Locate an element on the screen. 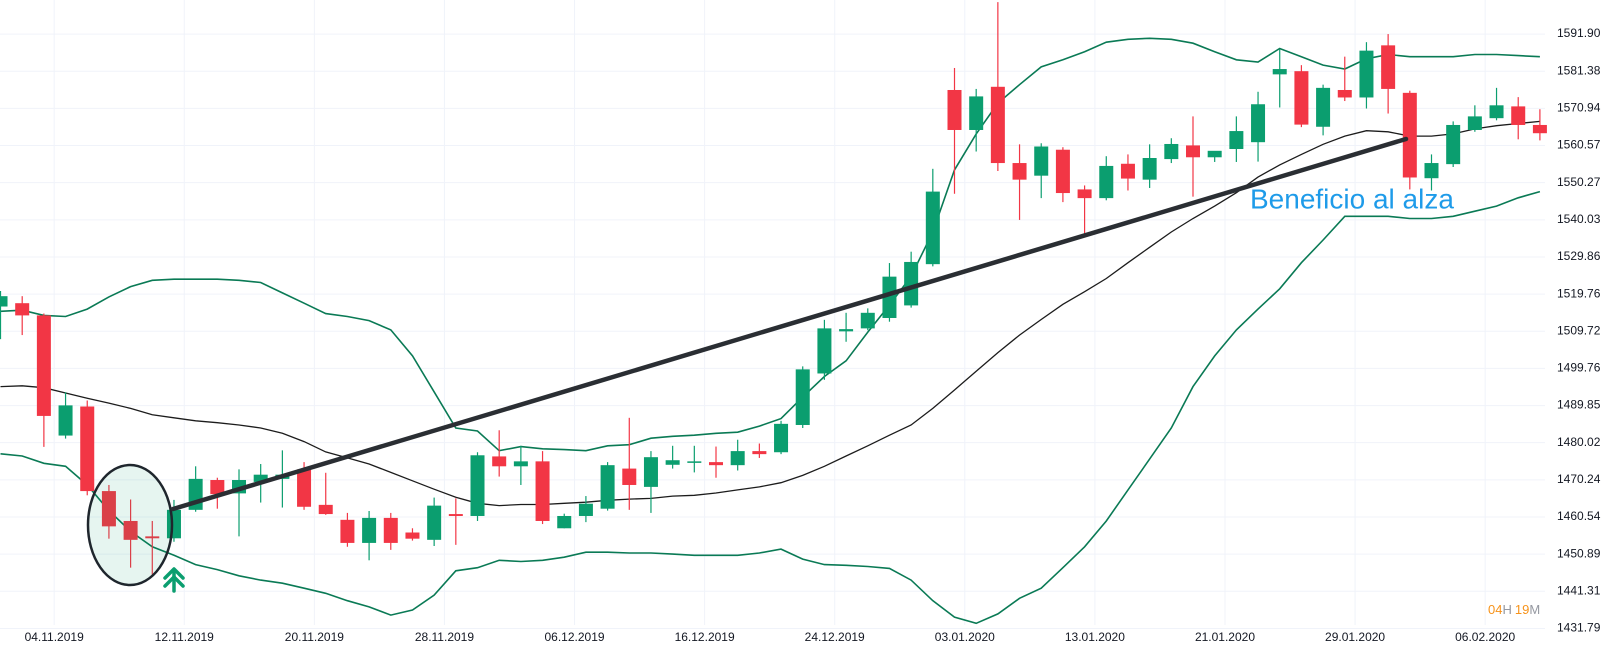 This screenshot has height=650, width=1615. x-tick-label: 06.02.2020 is located at coordinates (1485, 637).